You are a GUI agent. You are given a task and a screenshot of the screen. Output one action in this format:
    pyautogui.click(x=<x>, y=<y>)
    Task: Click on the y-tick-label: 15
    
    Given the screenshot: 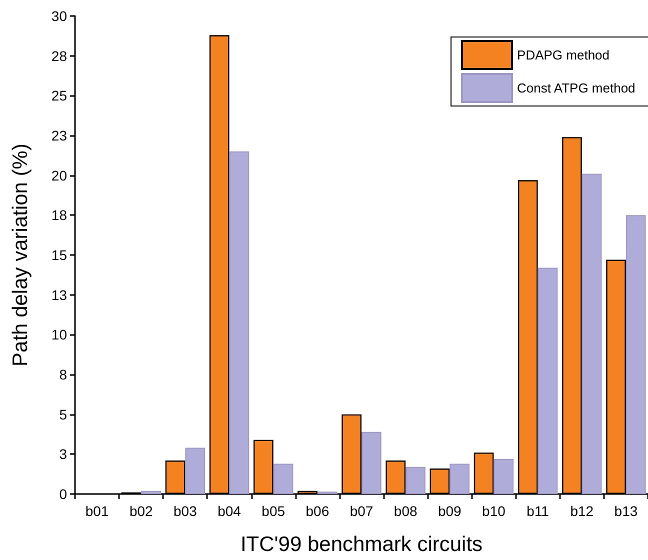 What is the action you would take?
    pyautogui.click(x=59, y=255)
    